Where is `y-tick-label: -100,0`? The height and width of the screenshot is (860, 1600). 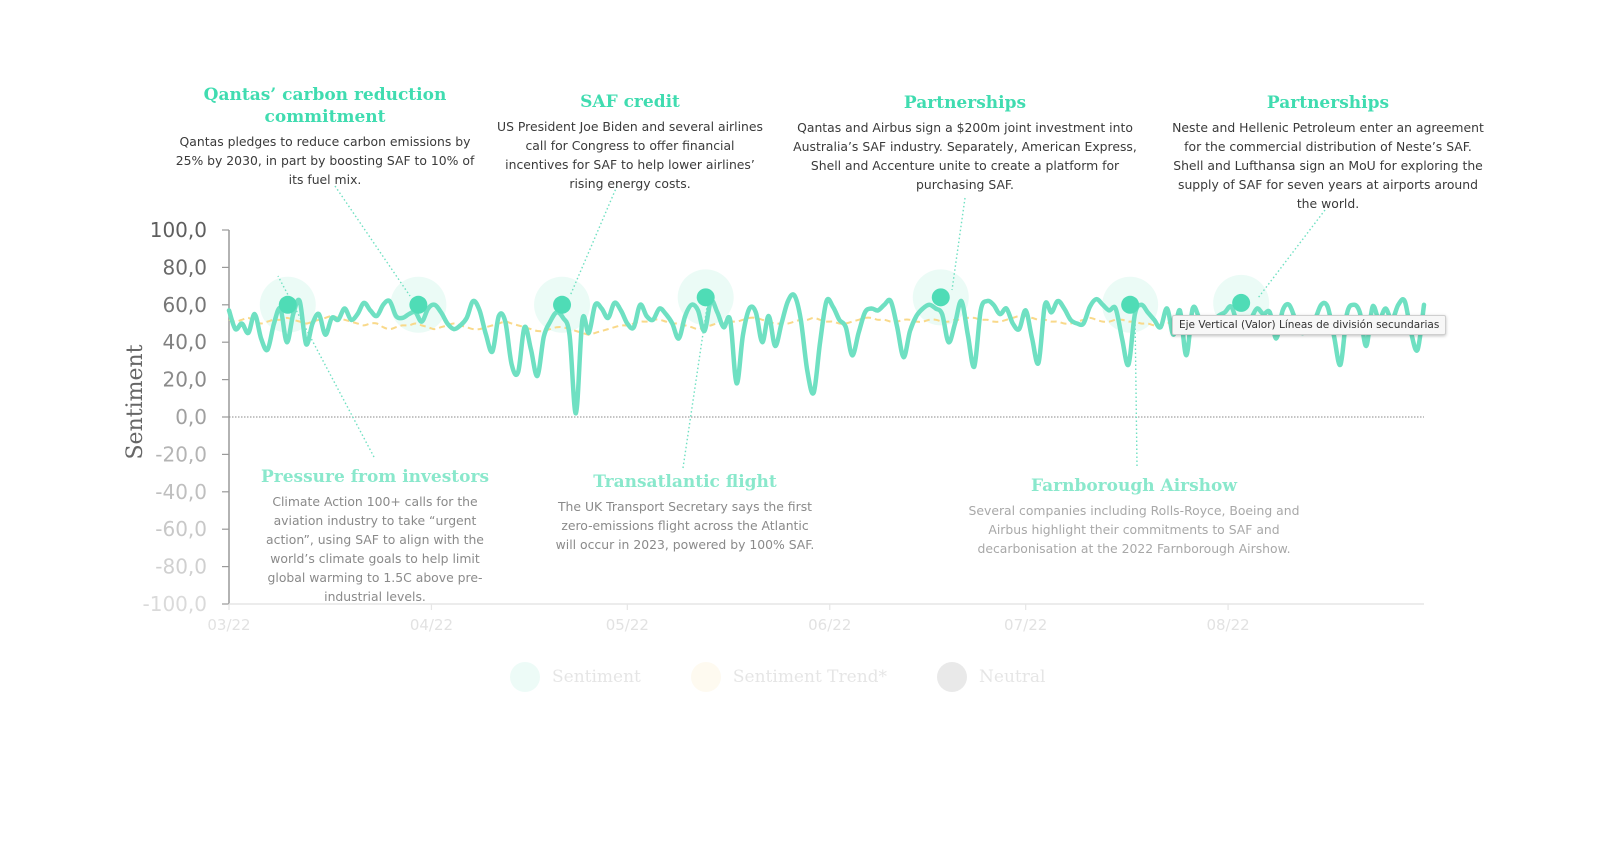
y-tick-label: -100,0 is located at coordinates (175, 604).